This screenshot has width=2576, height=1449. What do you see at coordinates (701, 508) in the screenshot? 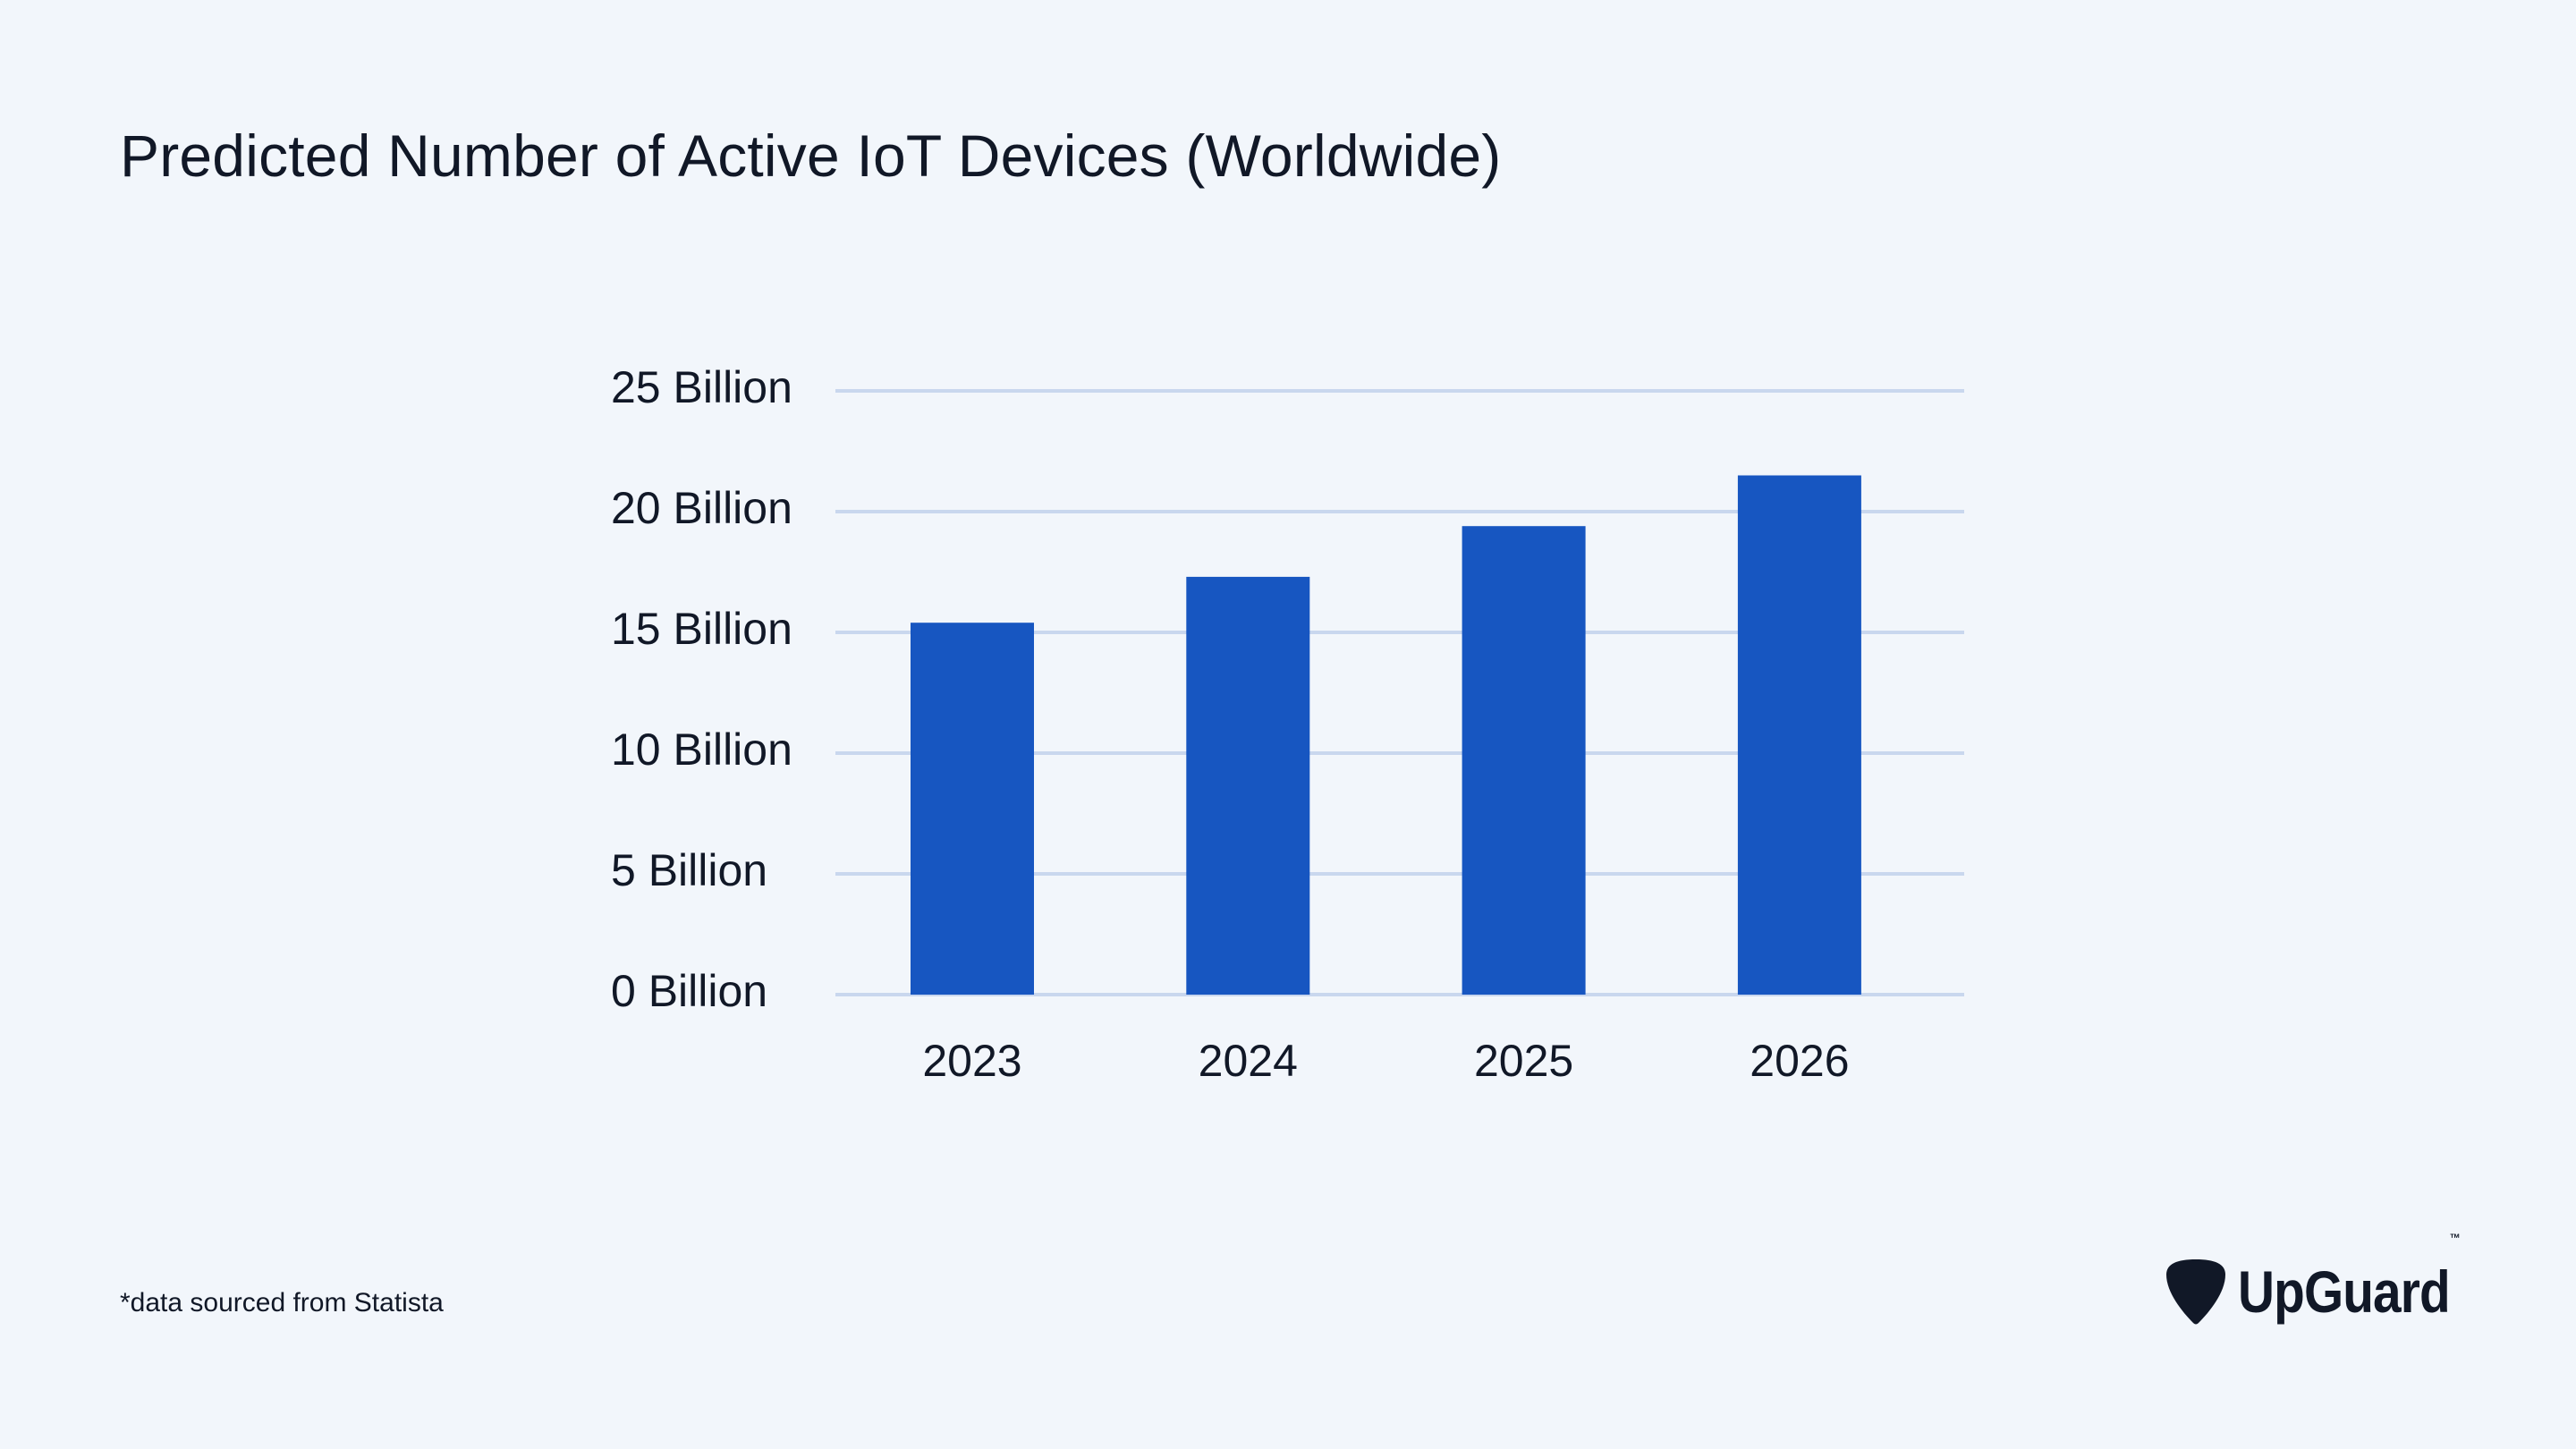
I see `y-tick-label: 20 Billion` at bounding box center [701, 508].